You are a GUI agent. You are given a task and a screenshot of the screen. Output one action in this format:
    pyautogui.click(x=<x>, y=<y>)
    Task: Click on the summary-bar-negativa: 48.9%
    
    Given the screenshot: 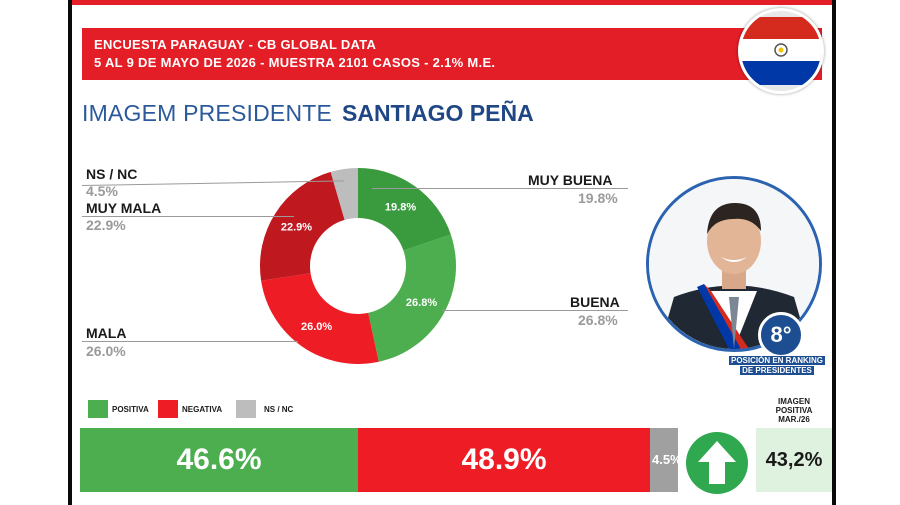 What is the action you would take?
    pyautogui.click(x=504, y=460)
    